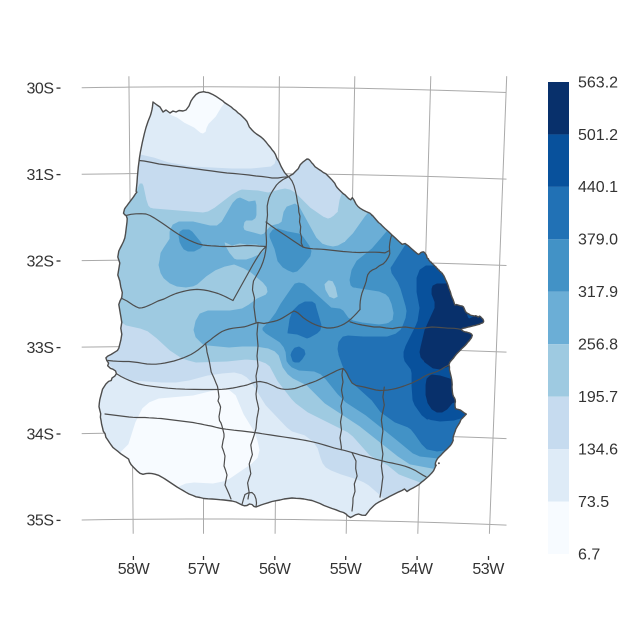 This screenshot has height=630, width=630. I want to click on svg-text: 317.9, so click(598, 292).